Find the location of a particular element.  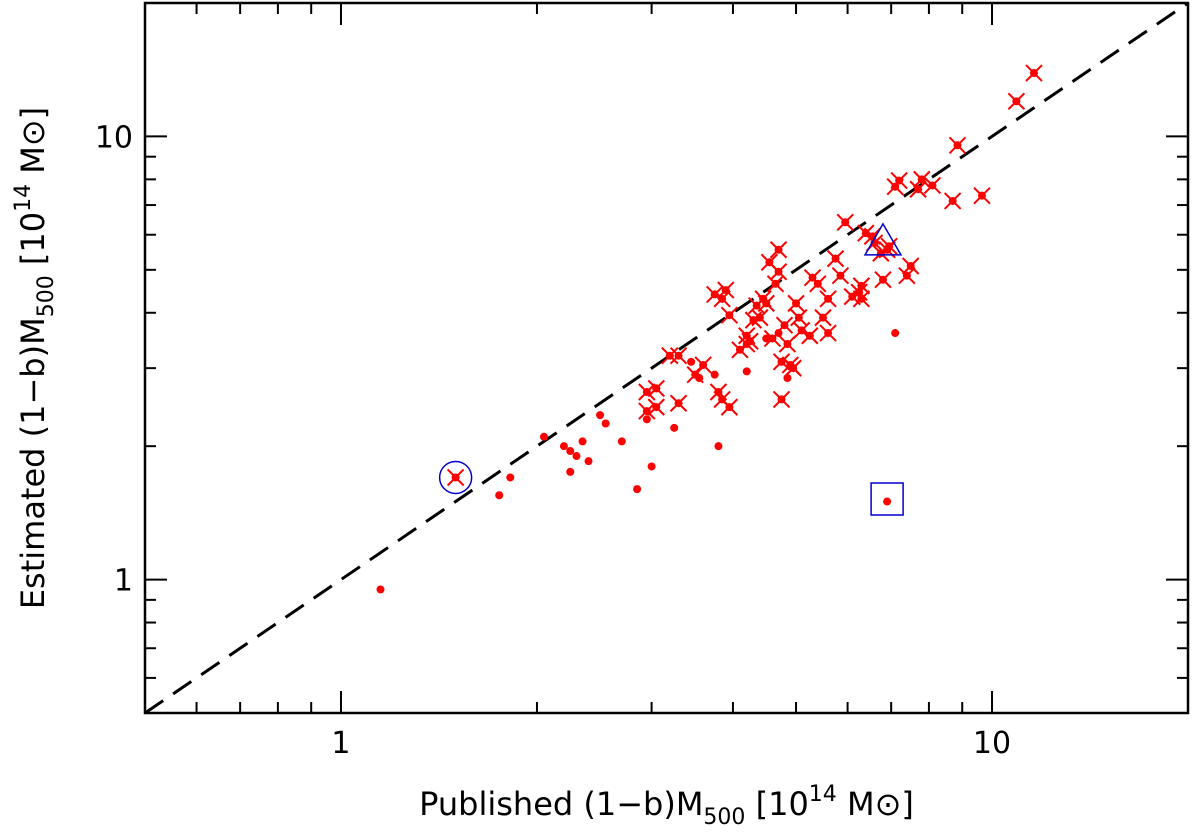

y-tick-label: 10 is located at coordinates (114, 137).